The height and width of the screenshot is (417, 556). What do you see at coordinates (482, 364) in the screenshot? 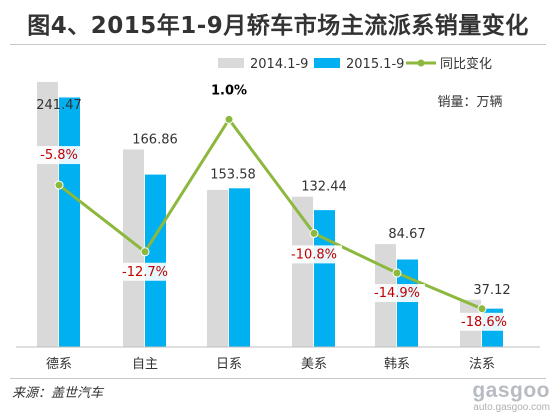
I see `x-tick-label: 法系` at bounding box center [482, 364].